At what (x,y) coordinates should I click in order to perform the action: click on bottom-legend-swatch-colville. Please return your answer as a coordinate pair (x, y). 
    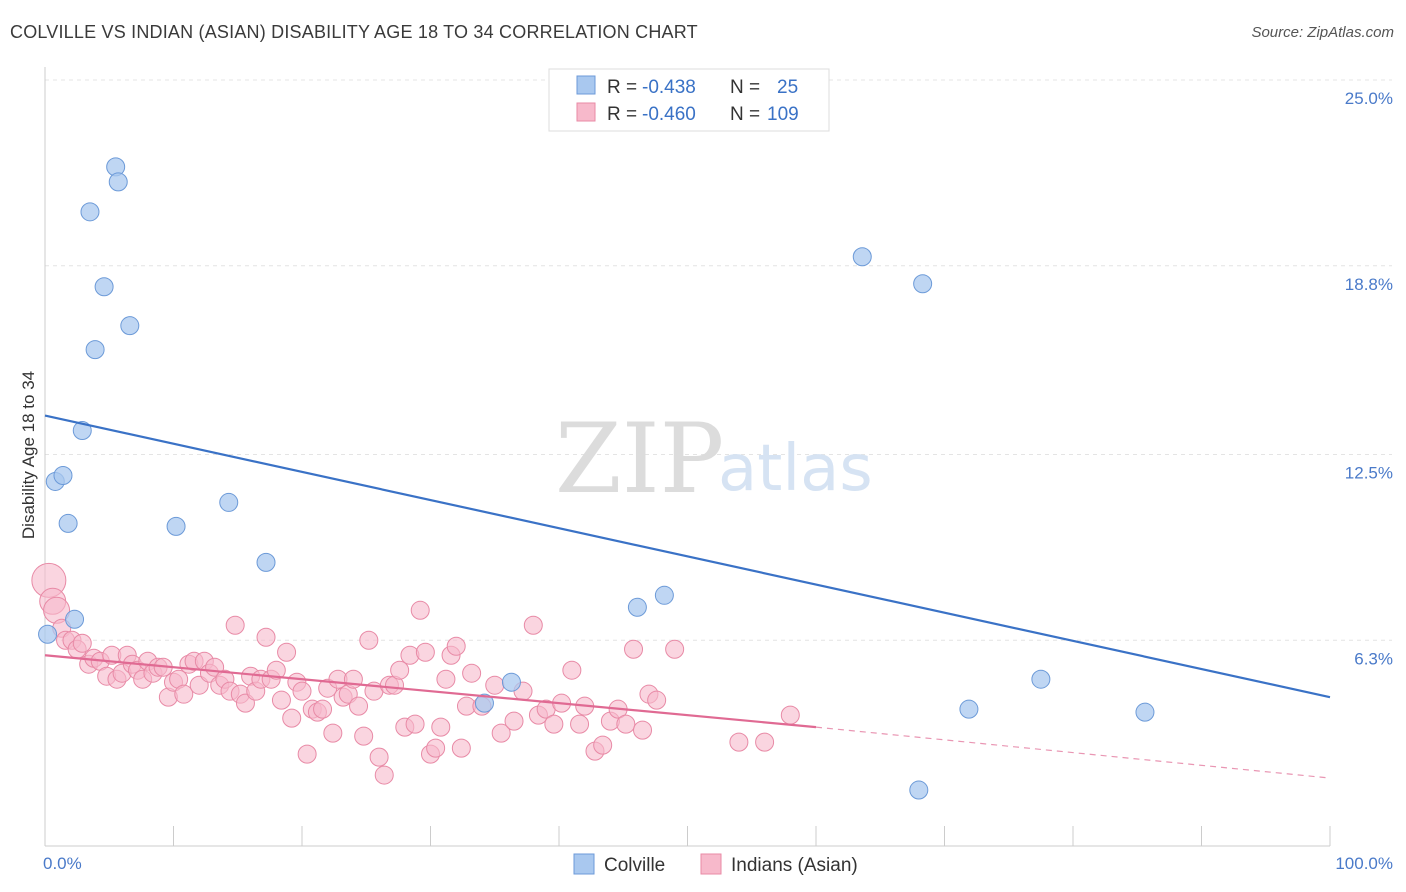
    Looking at the image, I should click on (584, 864).